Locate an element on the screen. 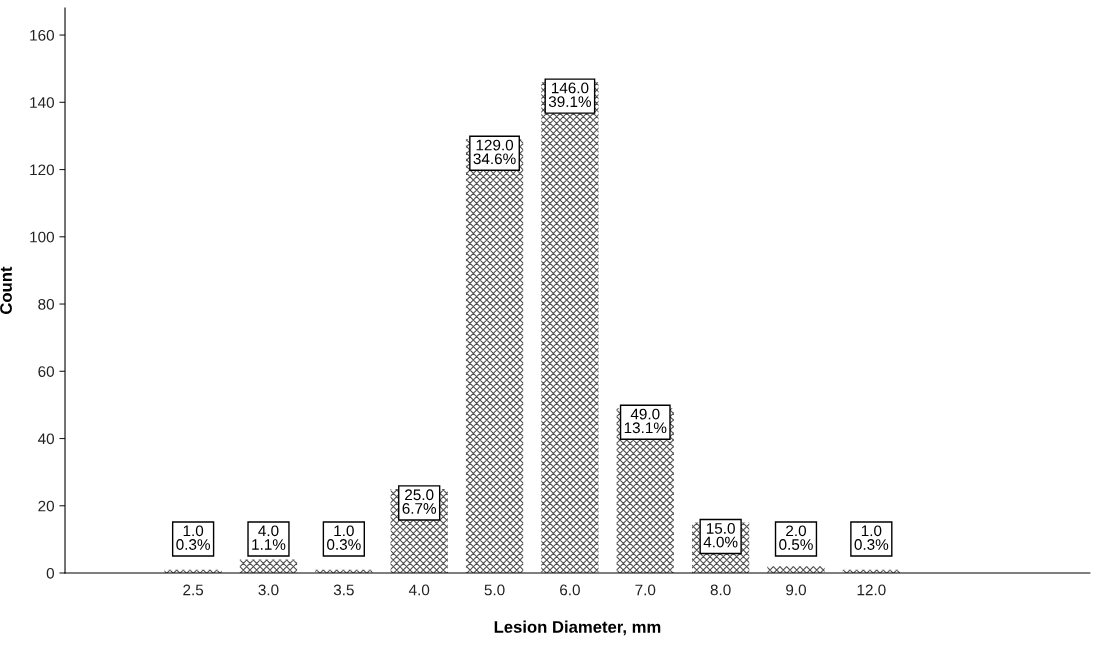 The image size is (1102, 653). y-tick-label: 60 is located at coordinates (46, 371).